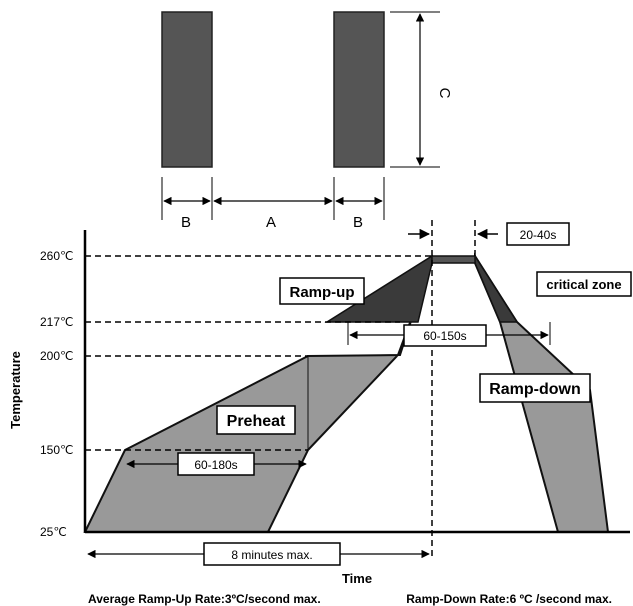 This screenshot has height=606, width=633. Describe the element at coordinates (583, 284) in the screenshot. I see `critical-zone-label: critical zone` at that location.